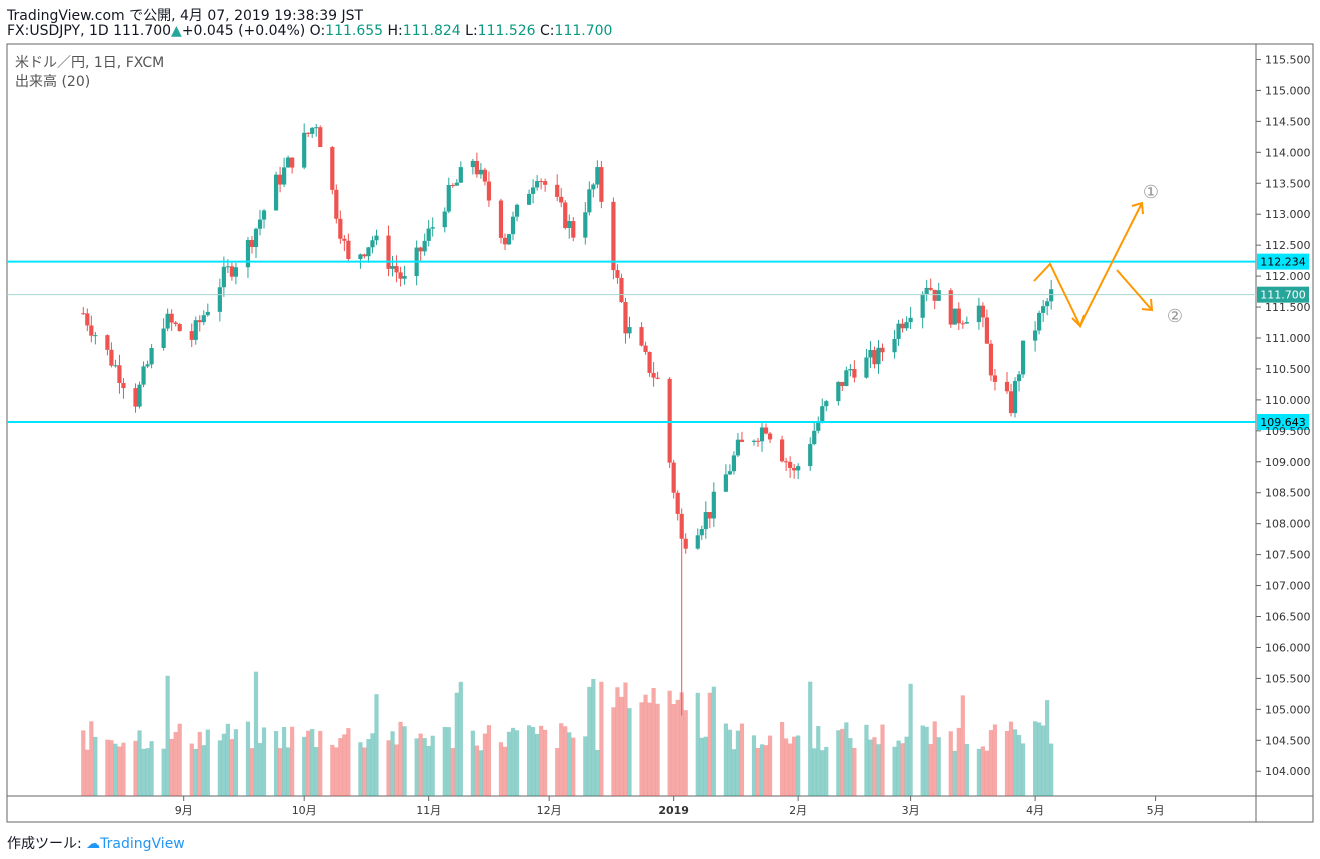 The image size is (1320, 859). Describe the element at coordinates (58, 31) in the screenshot. I see `symbol: FX:USDJPY, 1D` at that location.